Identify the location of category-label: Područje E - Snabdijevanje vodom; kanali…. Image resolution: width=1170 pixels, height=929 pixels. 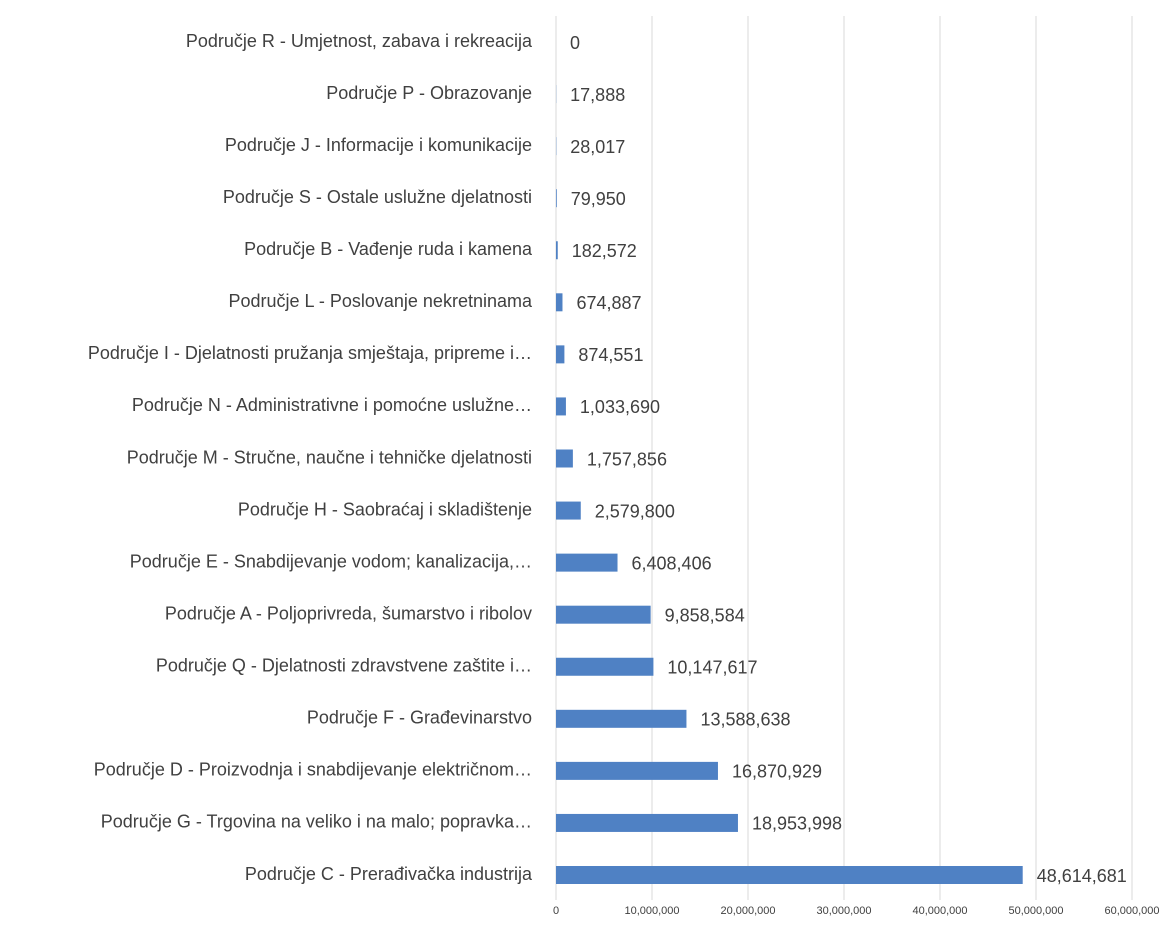
(331, 561).